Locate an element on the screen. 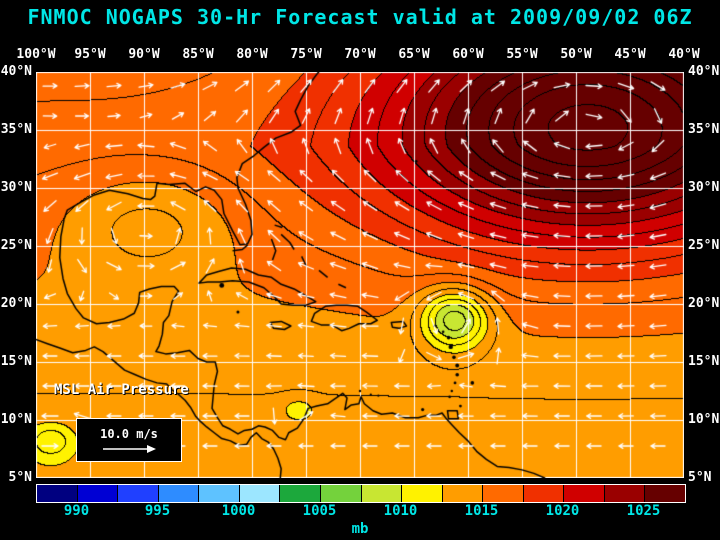  lon-label-55°W: 55°W is located at coordinates (522, 54).